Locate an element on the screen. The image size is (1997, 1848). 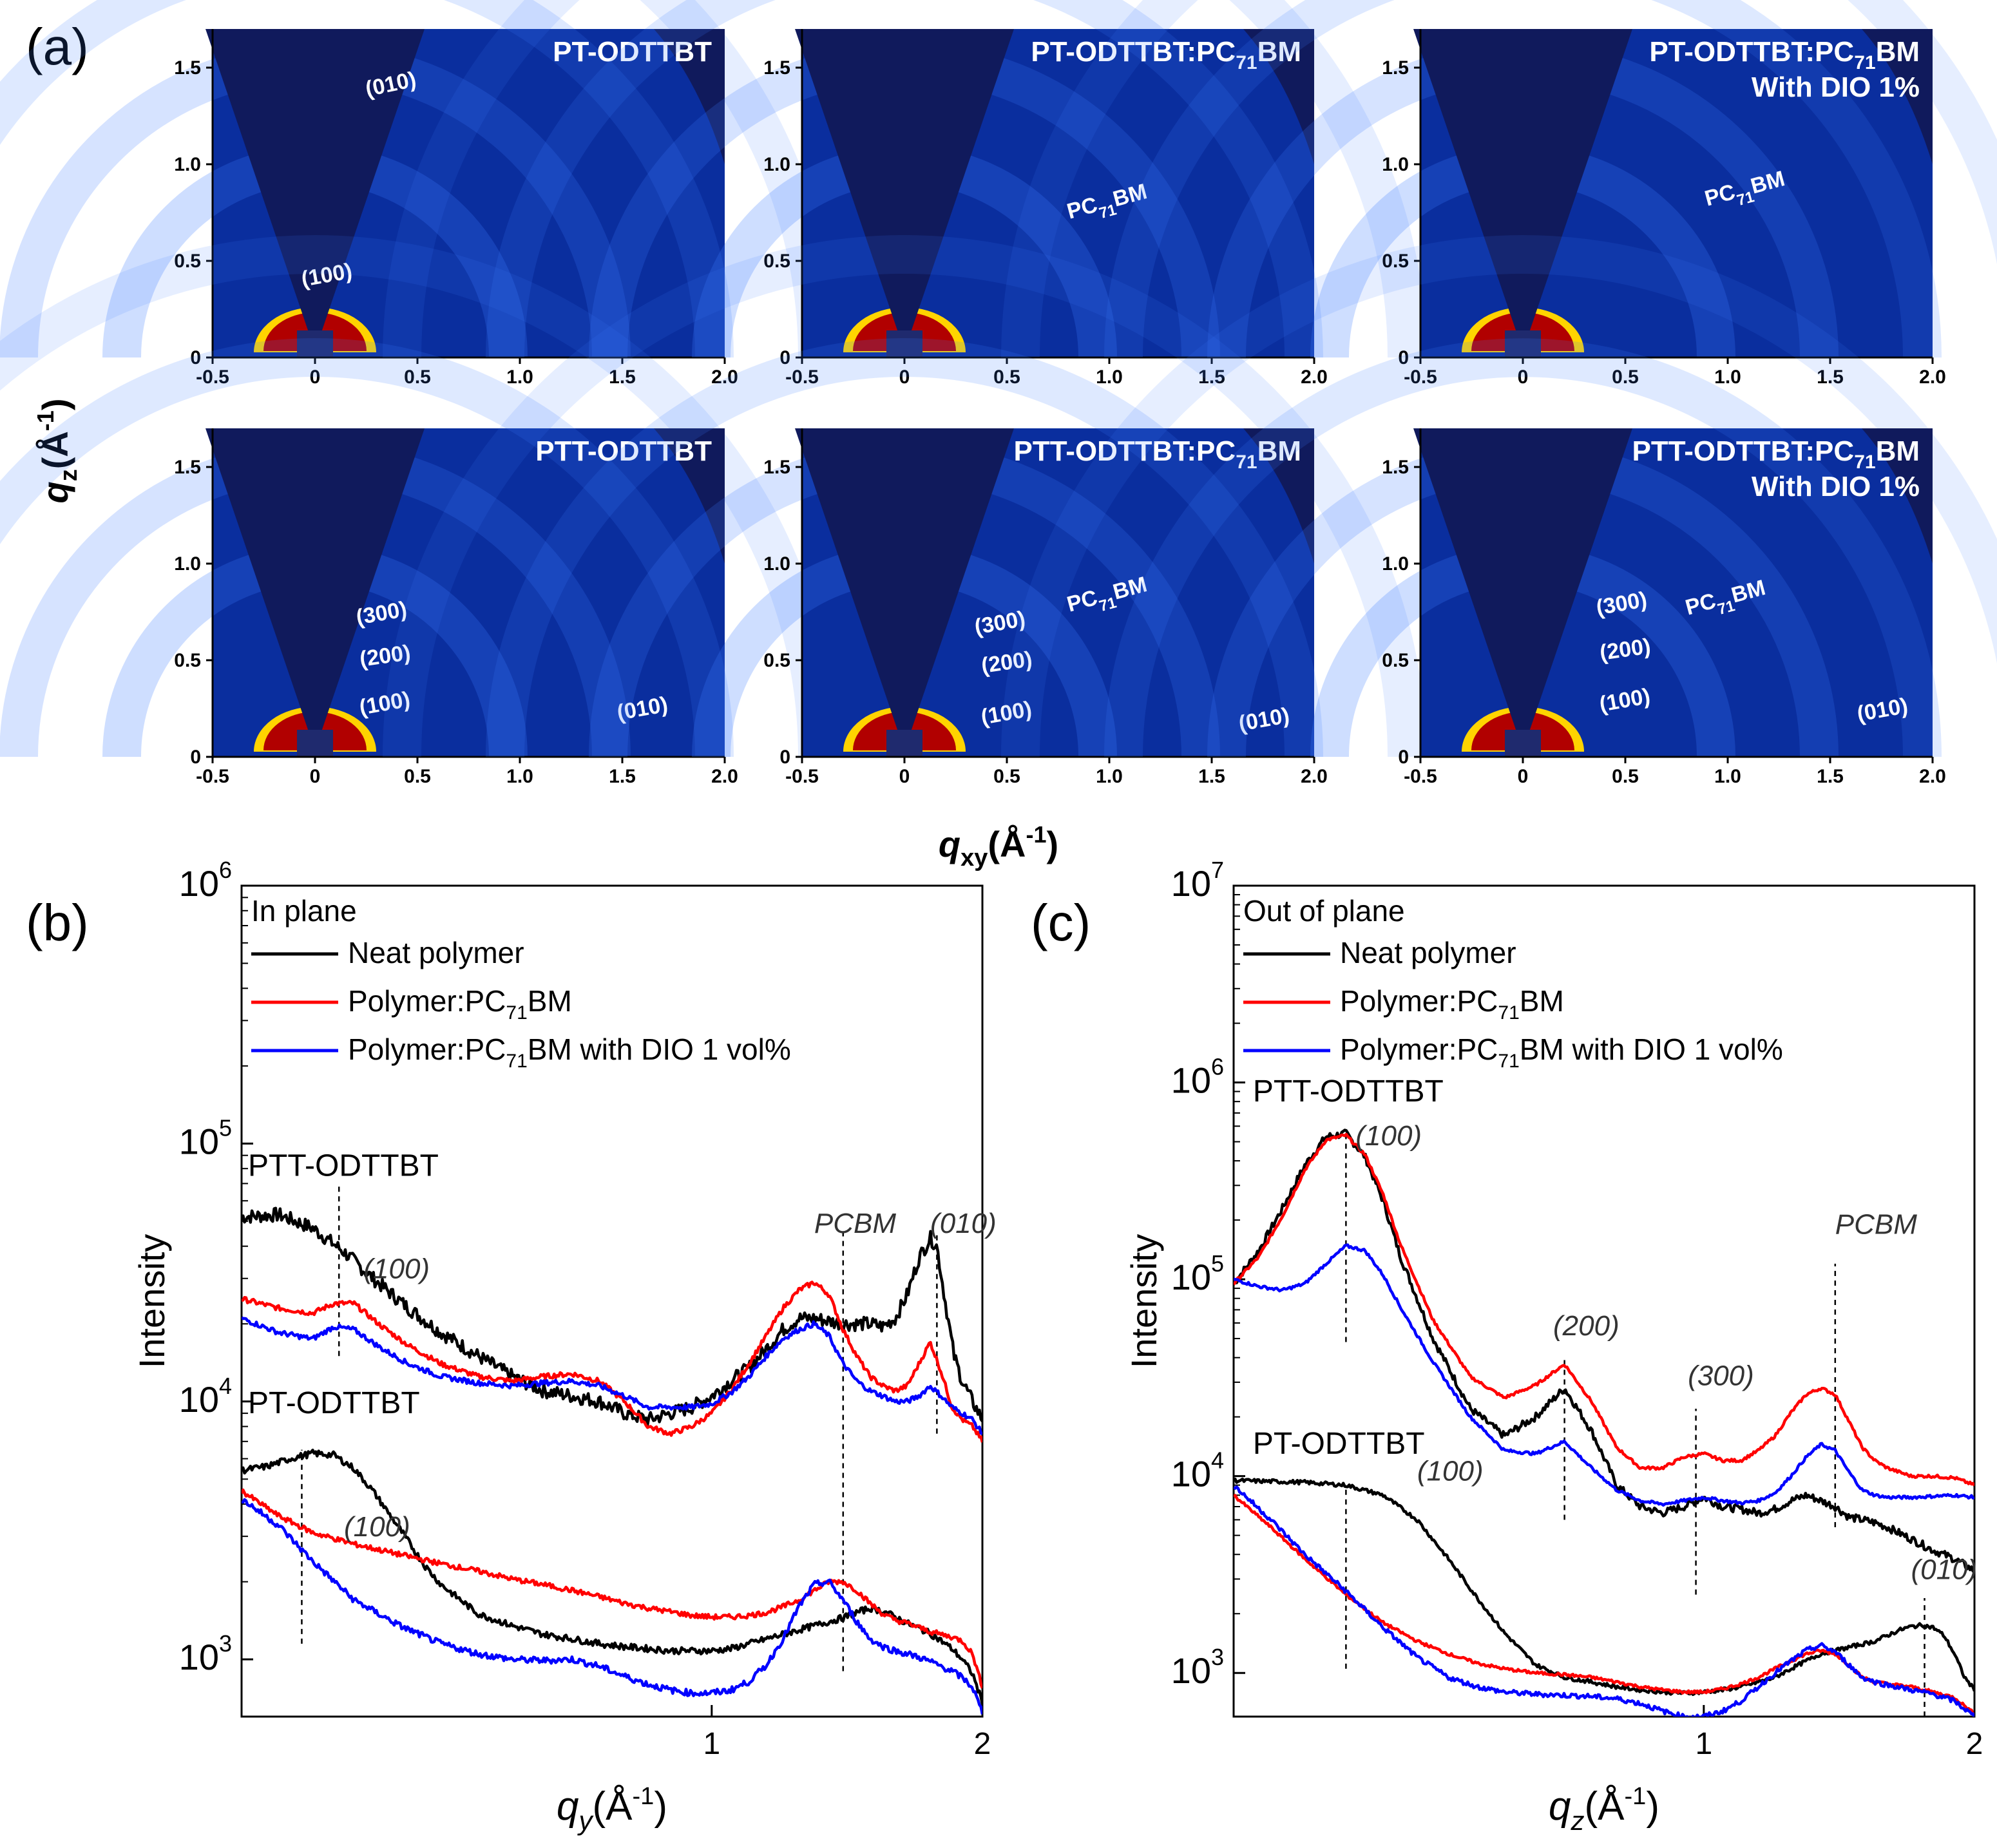
peak-label: (300) is located at coordinates (1721, 1376).